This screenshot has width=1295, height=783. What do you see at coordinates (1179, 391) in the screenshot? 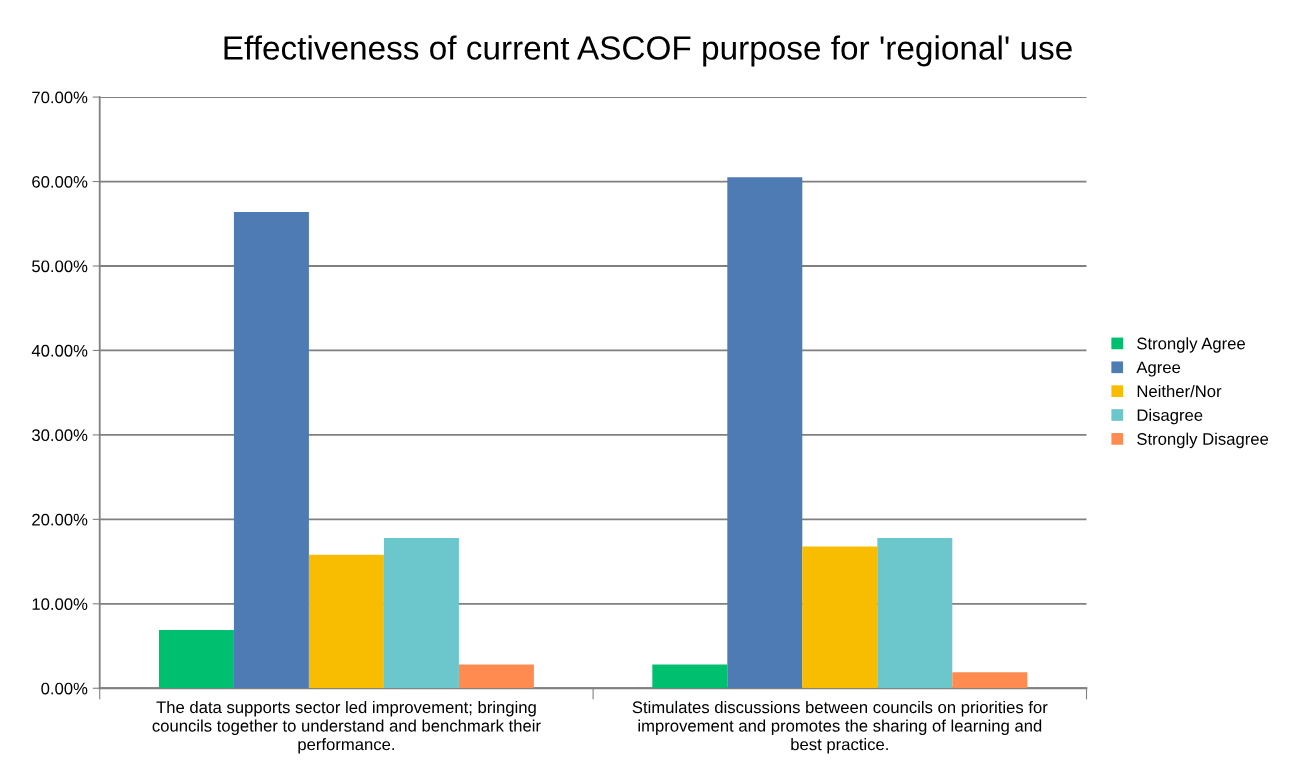
I see `legend-label: Neither/Nor` at bounding box center [1179, 391].